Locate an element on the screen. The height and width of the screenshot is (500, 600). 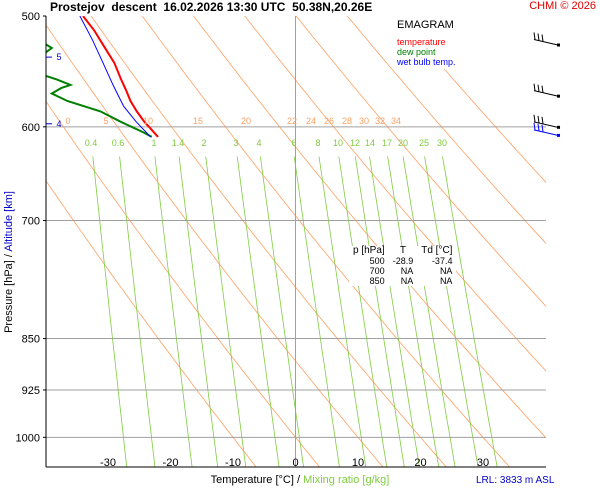
mixing-ratio-label: 25 is located at coordinates (424, 143).